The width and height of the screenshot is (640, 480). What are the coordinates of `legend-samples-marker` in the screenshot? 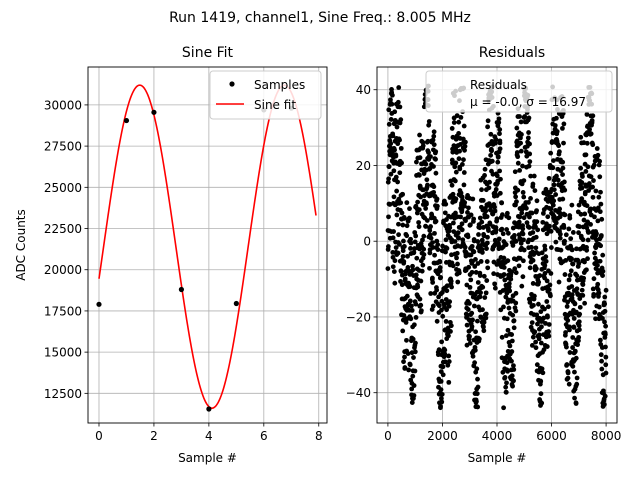 It's located at (232, 84).